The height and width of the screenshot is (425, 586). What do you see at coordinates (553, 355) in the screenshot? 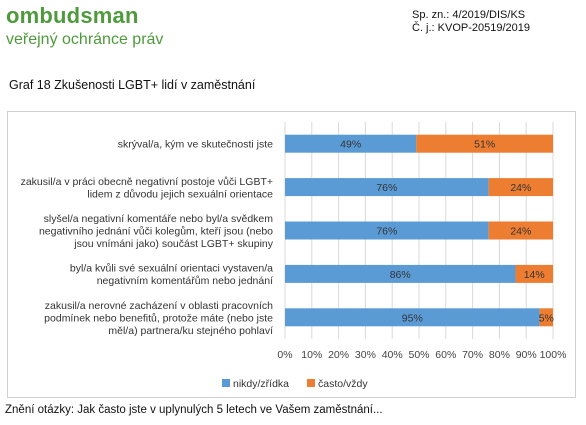
I see `x-tick-label: 100%` at bounding box center [553, 355].